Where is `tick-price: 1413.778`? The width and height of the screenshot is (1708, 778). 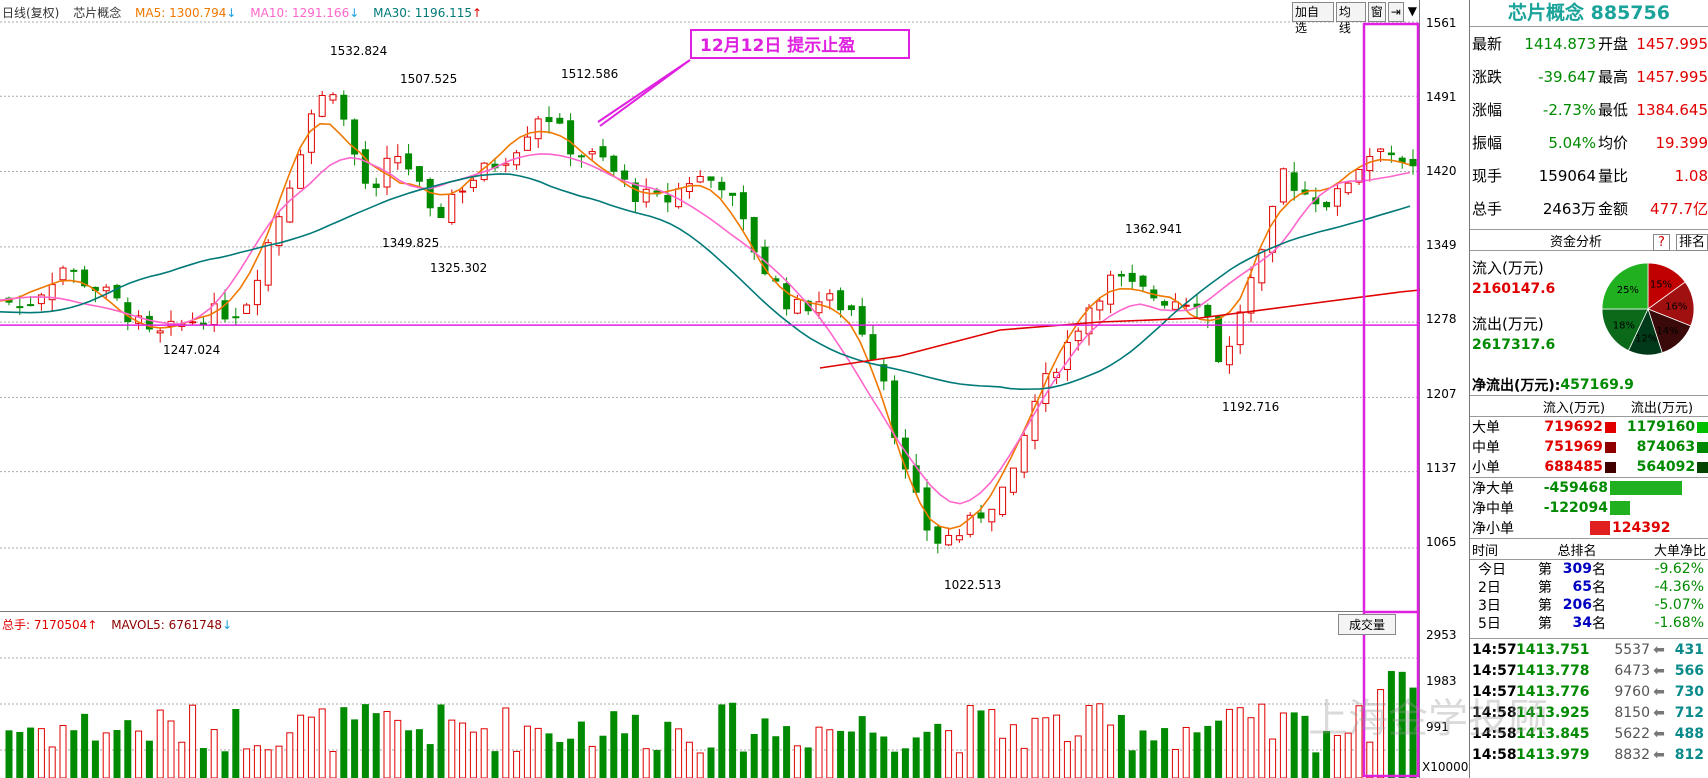
tick-price: 1413.778 is located at coordinates (1553, 670).